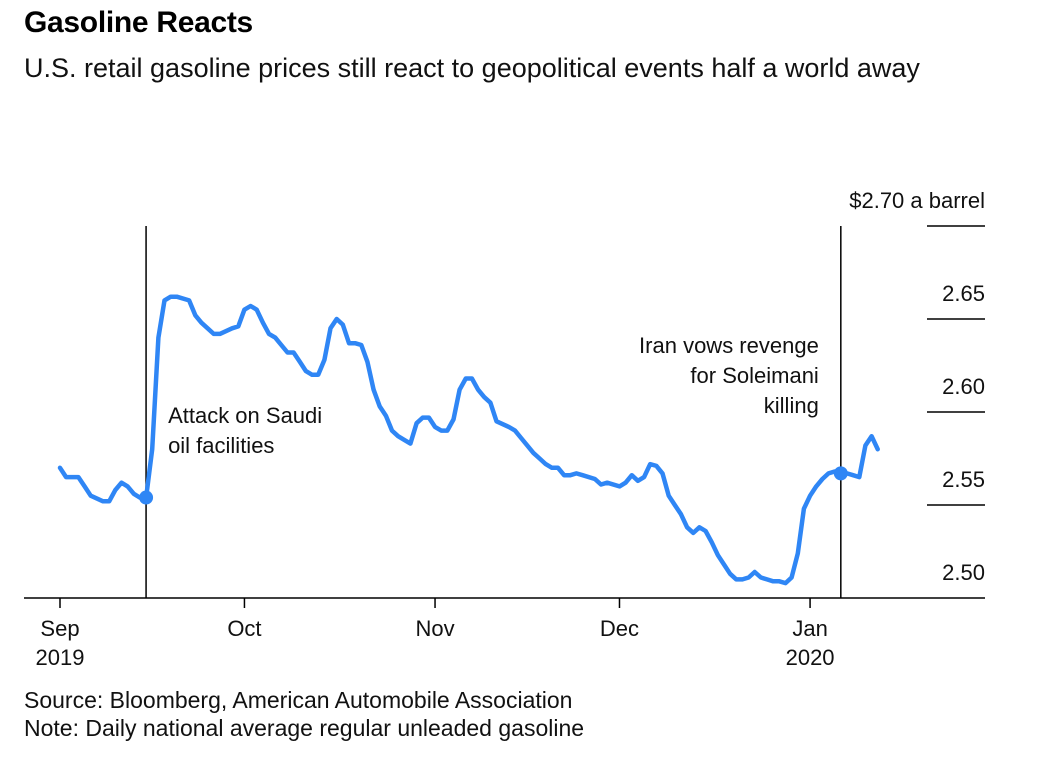 The width and height of the screenshot is (1054, 782). What do you see at coordinates (59, 628) in the screenshot?
I see `x-tick-label: Sep` at bounding box center [59, 628].